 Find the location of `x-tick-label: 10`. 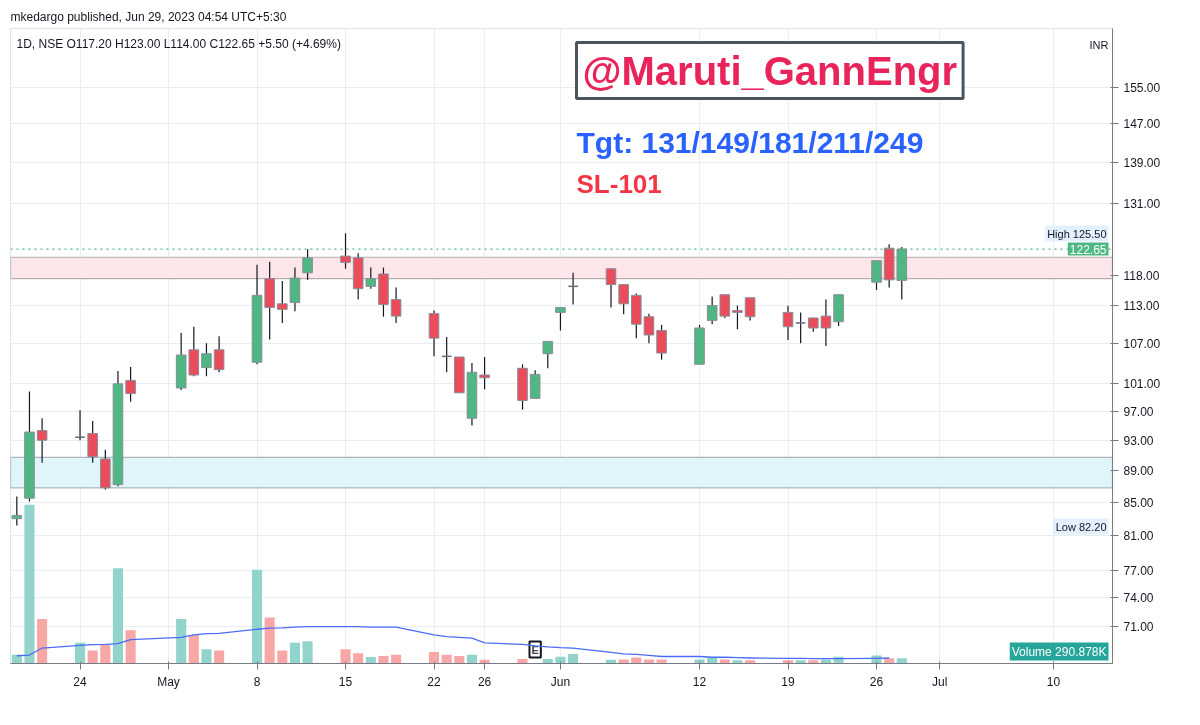

x-tick-label: 10 is located at coordinates (1053, 681).